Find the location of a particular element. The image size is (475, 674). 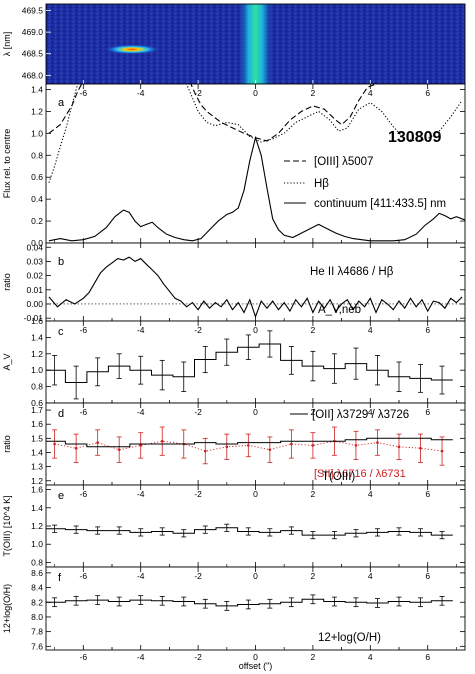

y-tick-label: 0.02 is located at coordinates (34, 276).